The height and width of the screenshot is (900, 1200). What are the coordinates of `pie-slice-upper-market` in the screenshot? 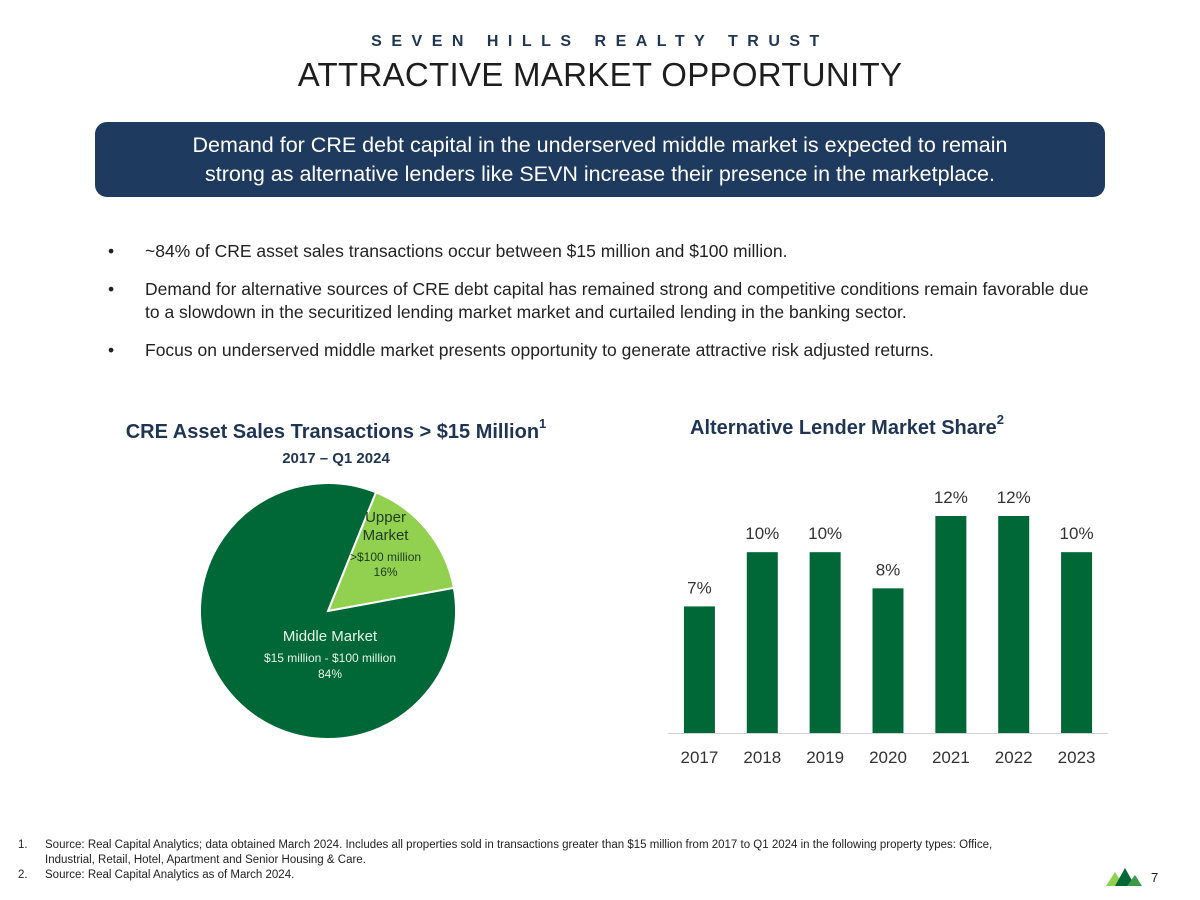 It's located at (391, 552).